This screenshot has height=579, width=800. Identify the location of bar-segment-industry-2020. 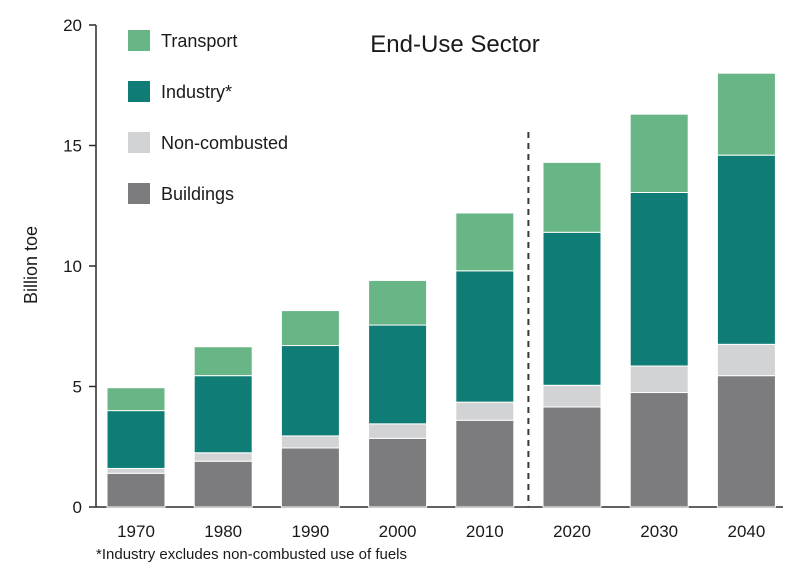
(572, 308).